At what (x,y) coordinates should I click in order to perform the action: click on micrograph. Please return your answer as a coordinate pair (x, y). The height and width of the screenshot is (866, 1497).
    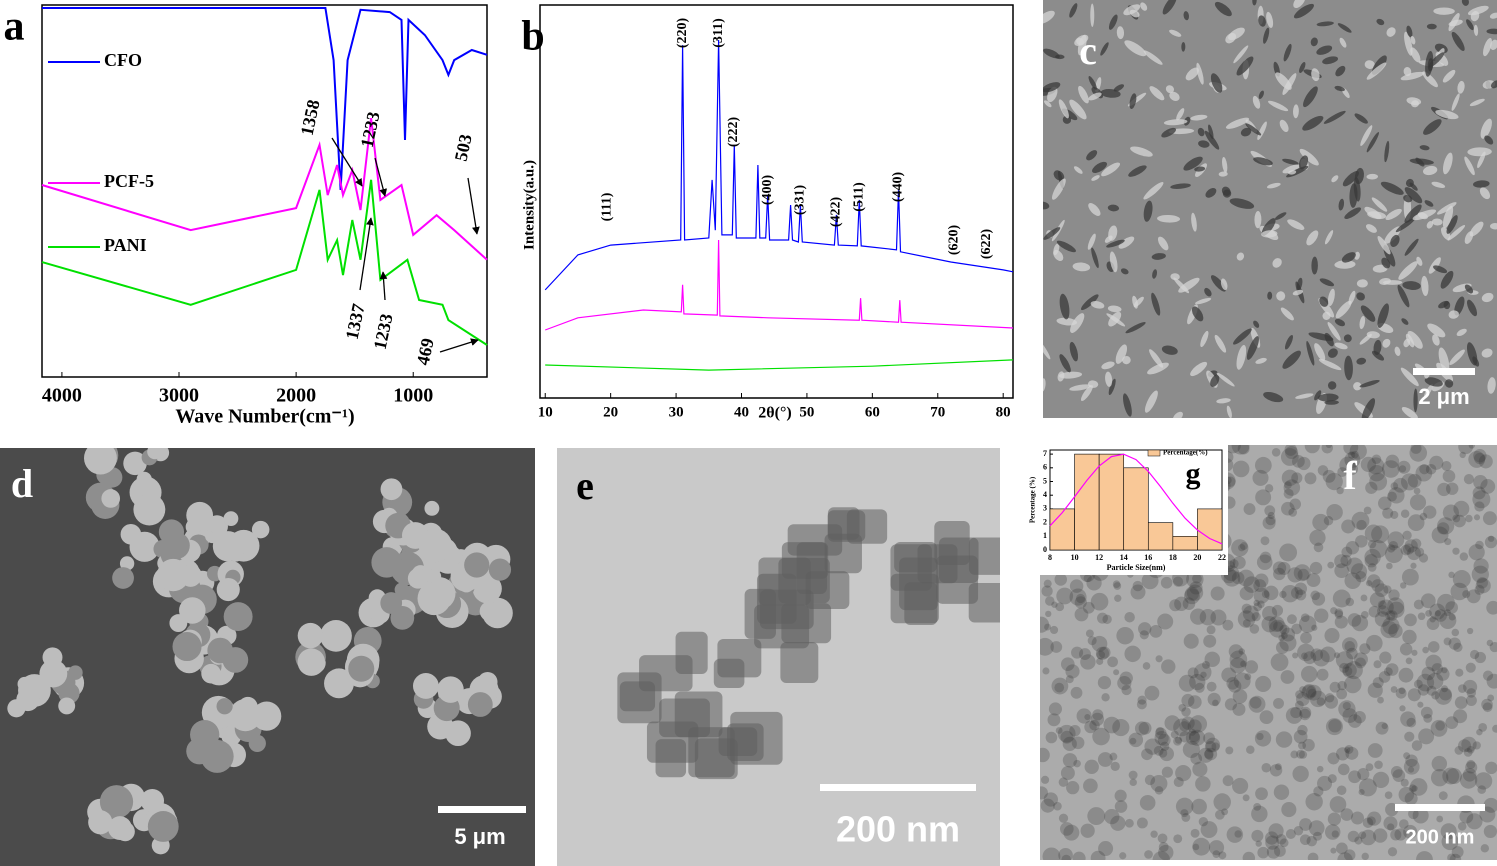
    Looking at the image, I should click on (1268, 652).